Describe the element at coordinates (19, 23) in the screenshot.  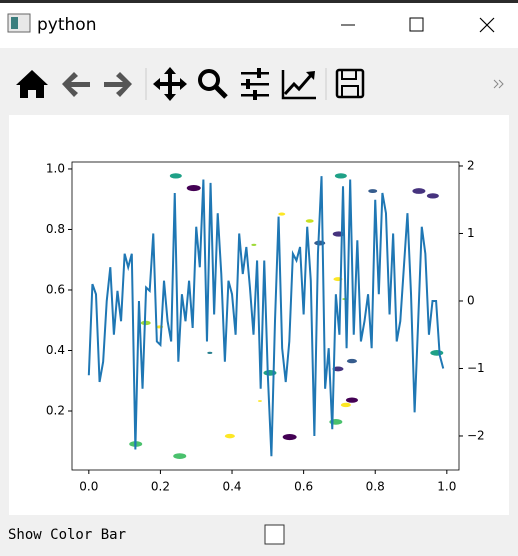
I see `app-icon` at that location.